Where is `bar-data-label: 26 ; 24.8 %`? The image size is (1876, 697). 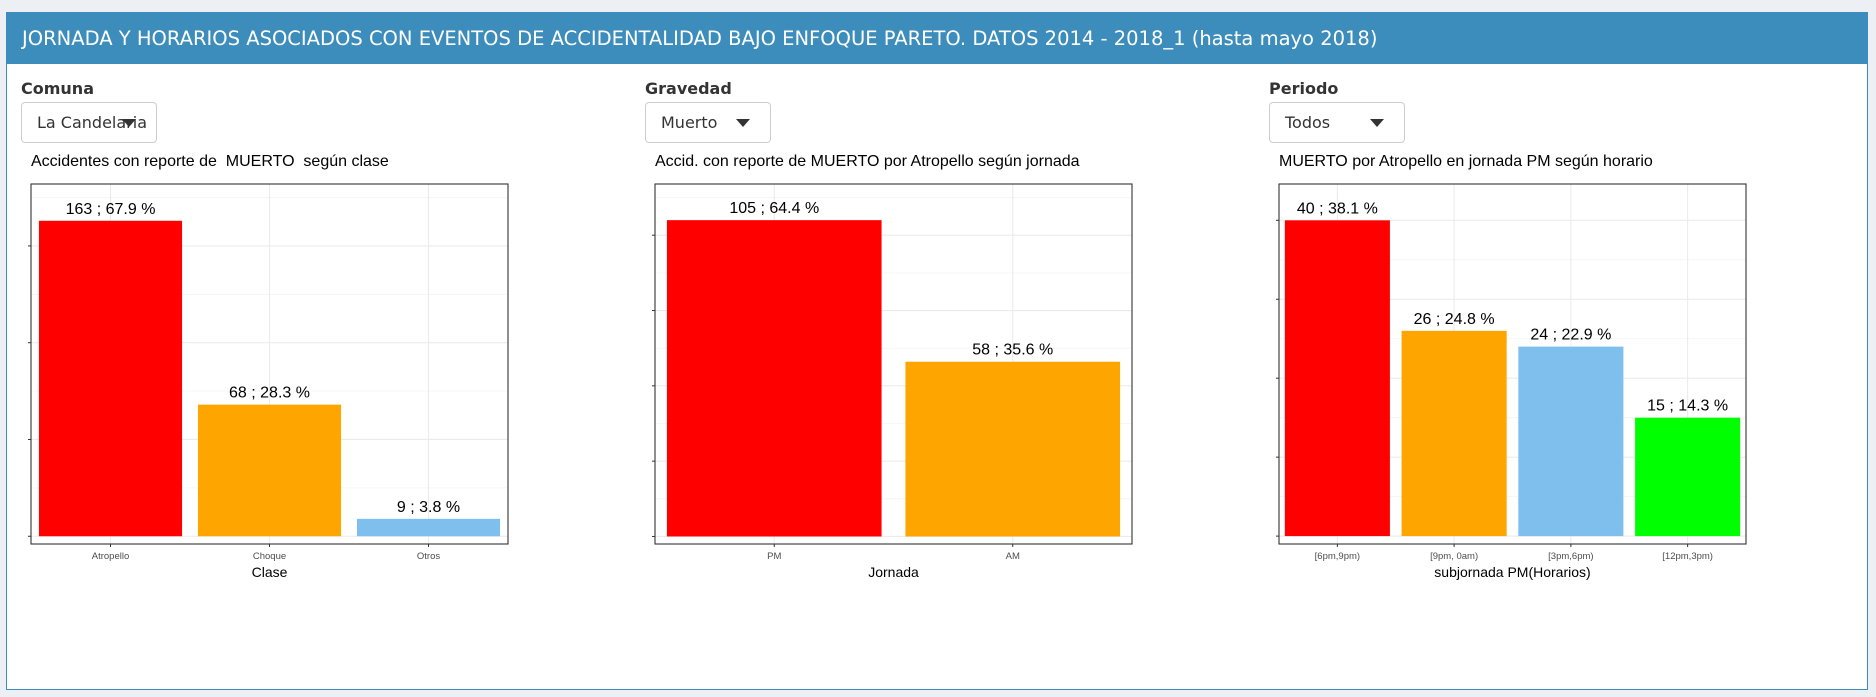
bar-data-label: 26 ; 24.8 % is located at coordinates (1454, 319).